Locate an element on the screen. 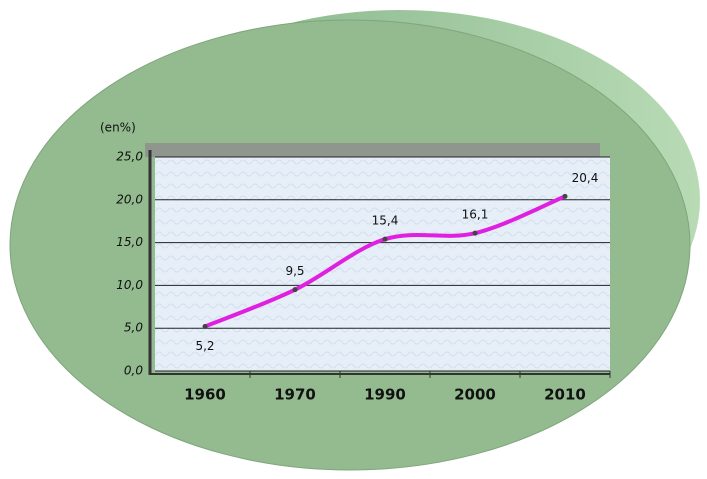  y-tick-label: 25,0 is located at coordinates (129, 157).